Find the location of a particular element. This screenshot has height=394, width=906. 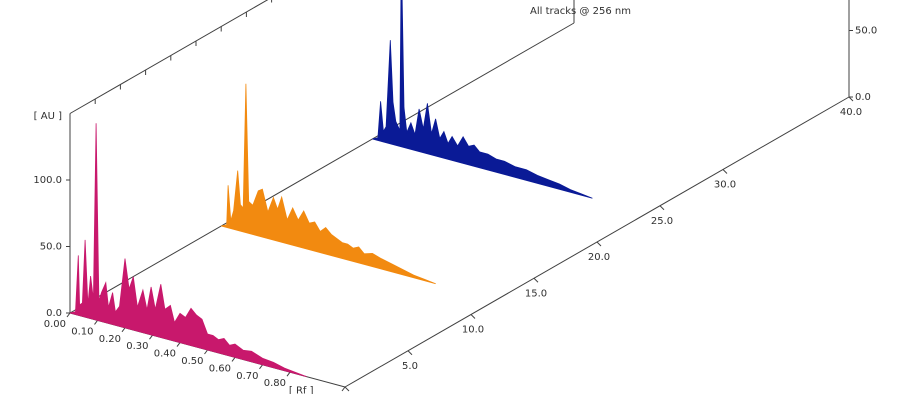

rf-tick-label: 0.10 is located at coordinates (82, 331).